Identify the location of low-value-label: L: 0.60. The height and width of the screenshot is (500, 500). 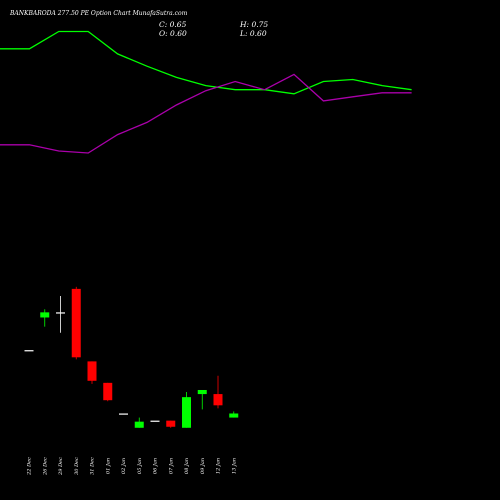
(253, 33).